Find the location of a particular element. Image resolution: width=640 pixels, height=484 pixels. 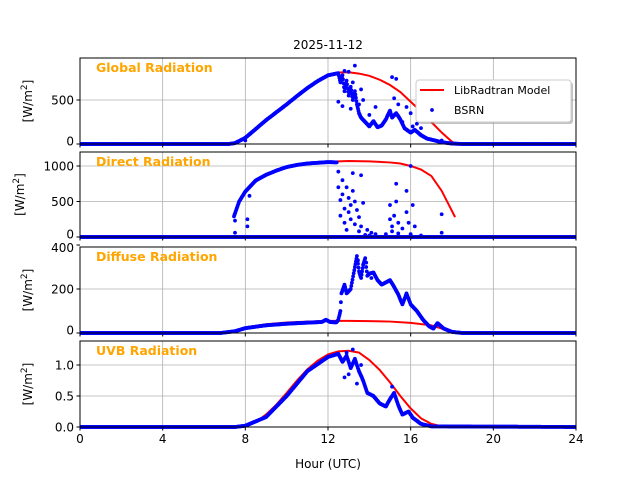

x-tick-label: 4 is located at coordinates (163, 439).